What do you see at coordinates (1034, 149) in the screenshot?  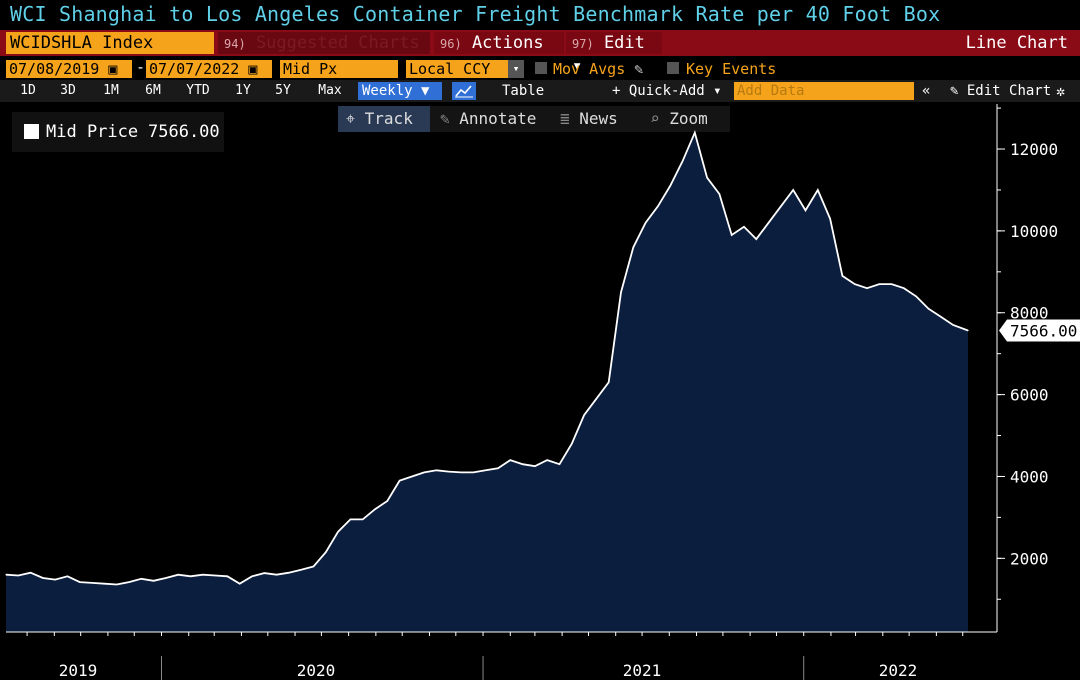 I see `y-tick-label: 12000` at bounding box center [1034, 149].